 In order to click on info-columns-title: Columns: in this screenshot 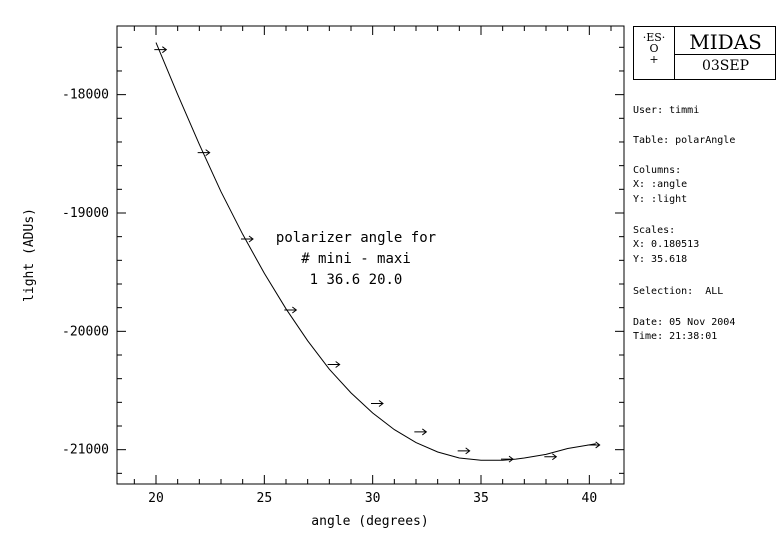, I will do `click(657, 170)`.